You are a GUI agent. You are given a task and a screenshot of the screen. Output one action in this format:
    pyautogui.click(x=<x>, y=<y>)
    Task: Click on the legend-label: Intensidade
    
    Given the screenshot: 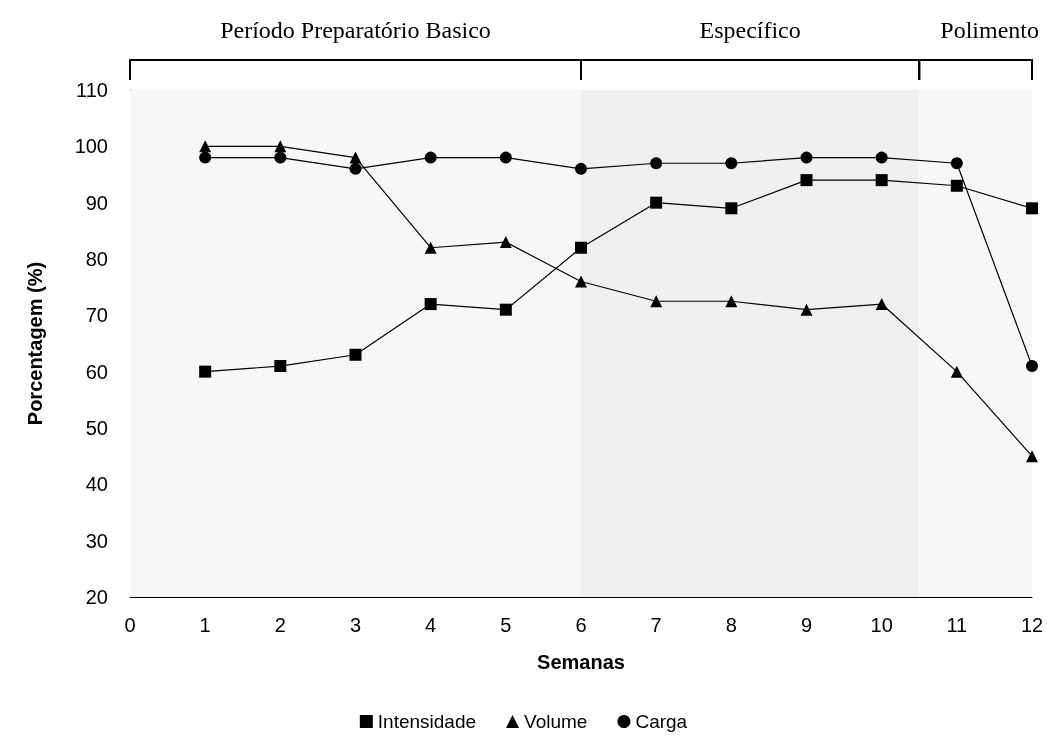 What is the action you would take?
    pyautogui.click(x=427, y=721)
    